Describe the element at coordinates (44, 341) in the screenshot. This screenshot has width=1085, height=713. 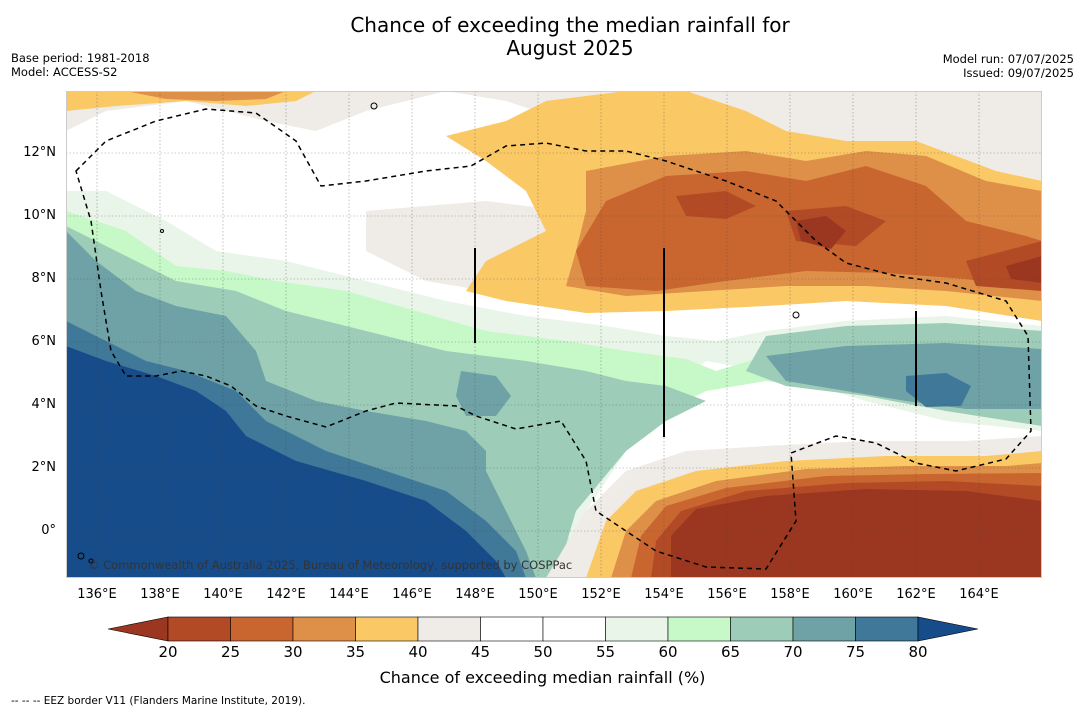
I see `y-tick: 6°N` at that location.